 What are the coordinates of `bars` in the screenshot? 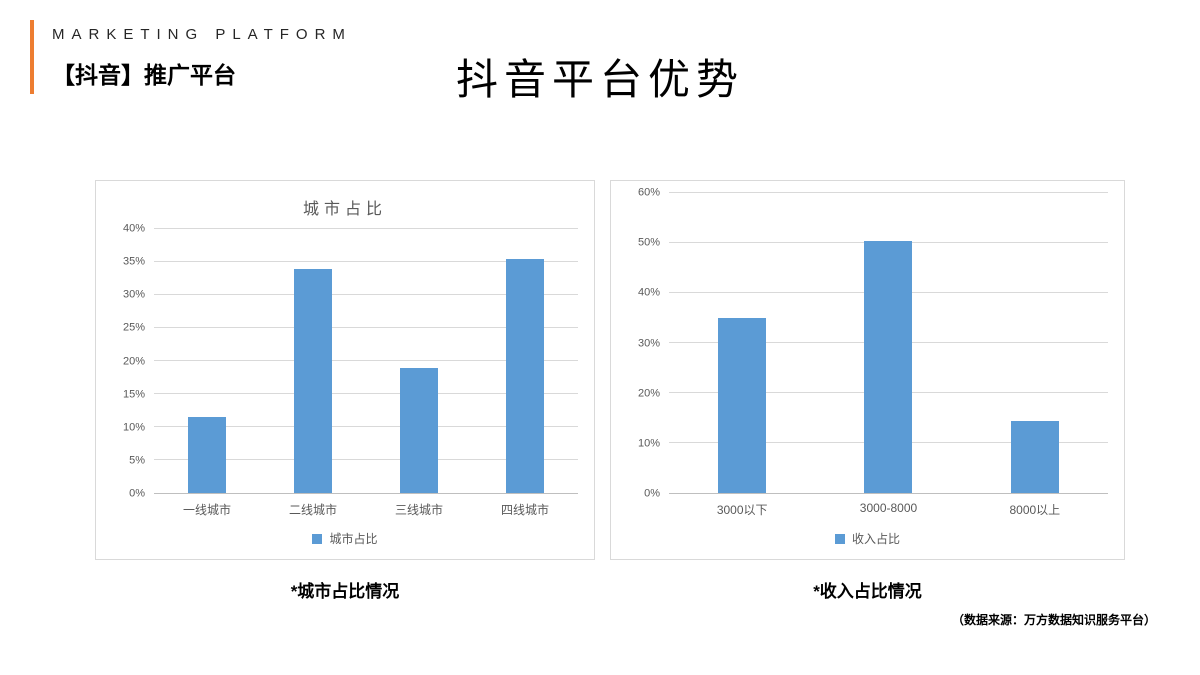 It's located at (366, 361).